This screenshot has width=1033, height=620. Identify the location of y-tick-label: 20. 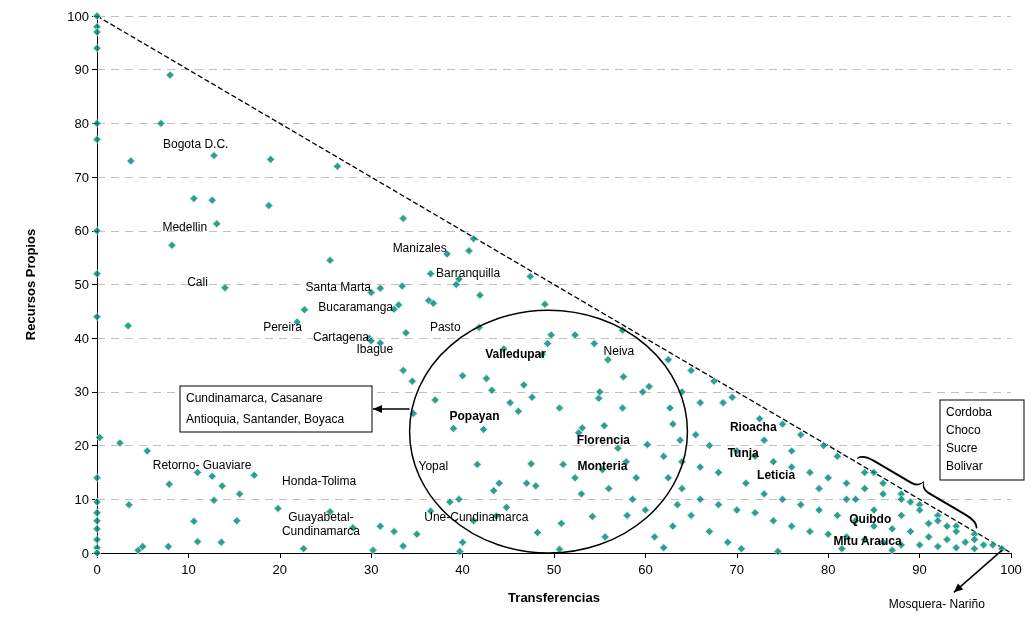
(81, 446).